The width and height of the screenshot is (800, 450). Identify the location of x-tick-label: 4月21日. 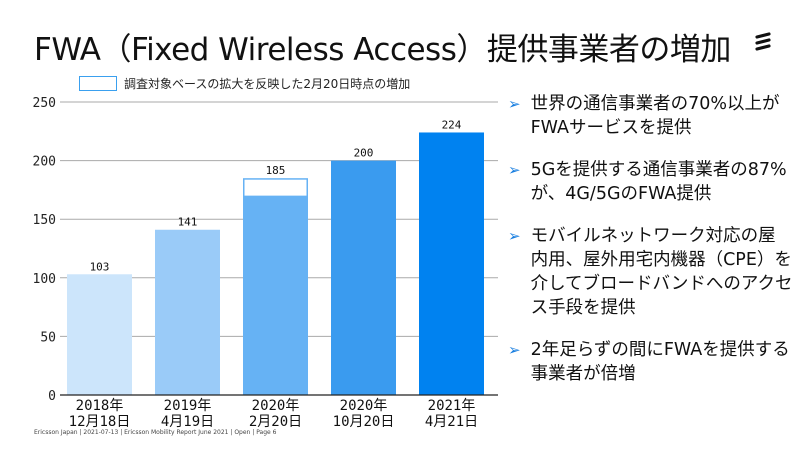
(451, 422).